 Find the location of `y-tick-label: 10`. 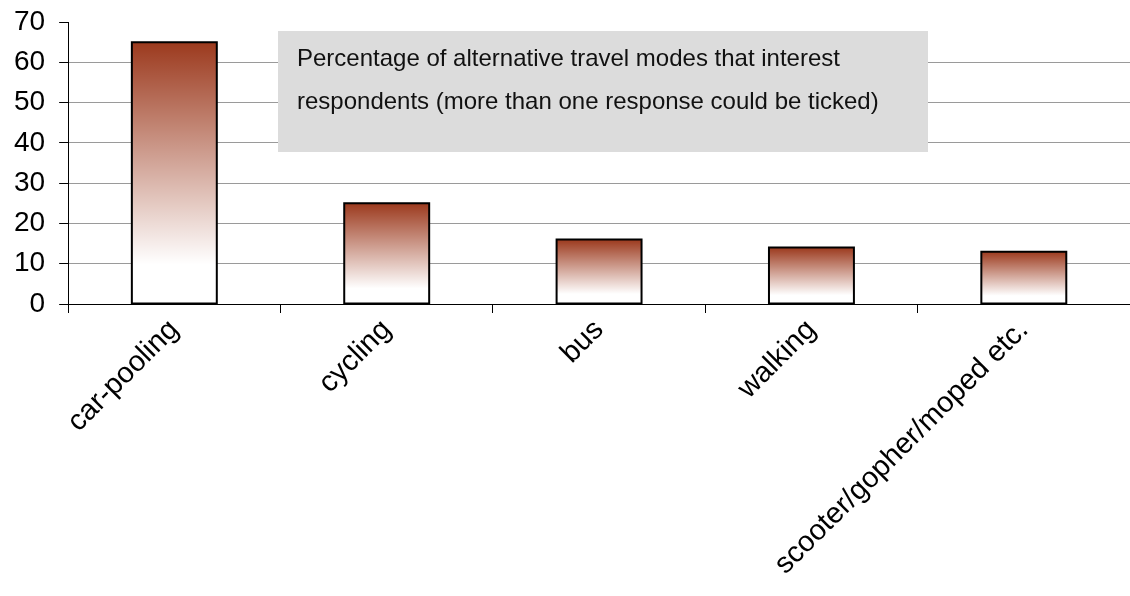

y-tick-label: 10 is located at coordinates (29, 262).